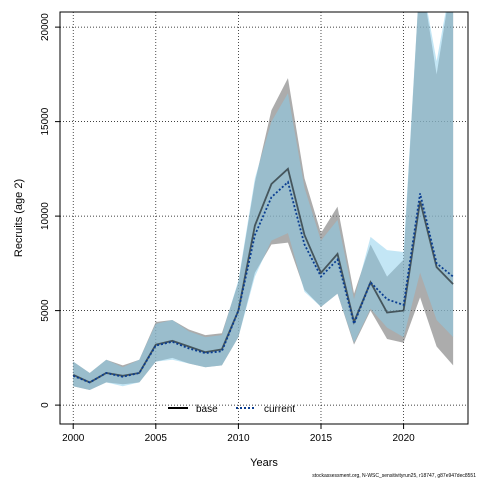 The image size is (480, 480). What do you see at coordinates (279, 409) in the screenshot?
I see `legend-label-current: current` at bounding box center [279, 409].